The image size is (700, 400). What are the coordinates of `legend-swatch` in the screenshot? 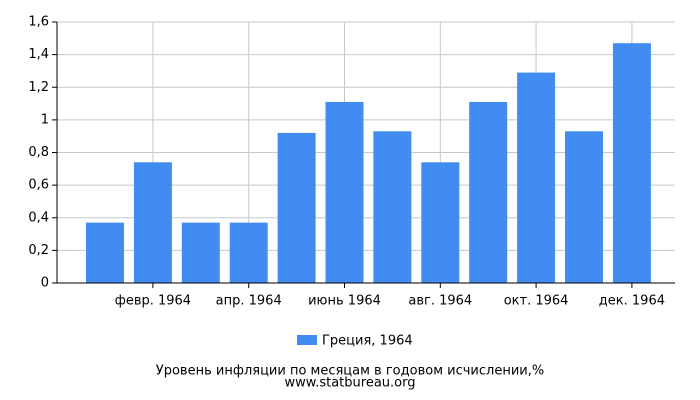 It's located at (307, 340).